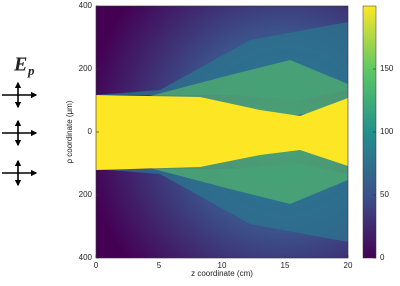 The width and height of the screenshot is (400, 286). Describe the element at coordinates (222, 265) in the screenshot. I see `x-tick-label: 10` at that location.